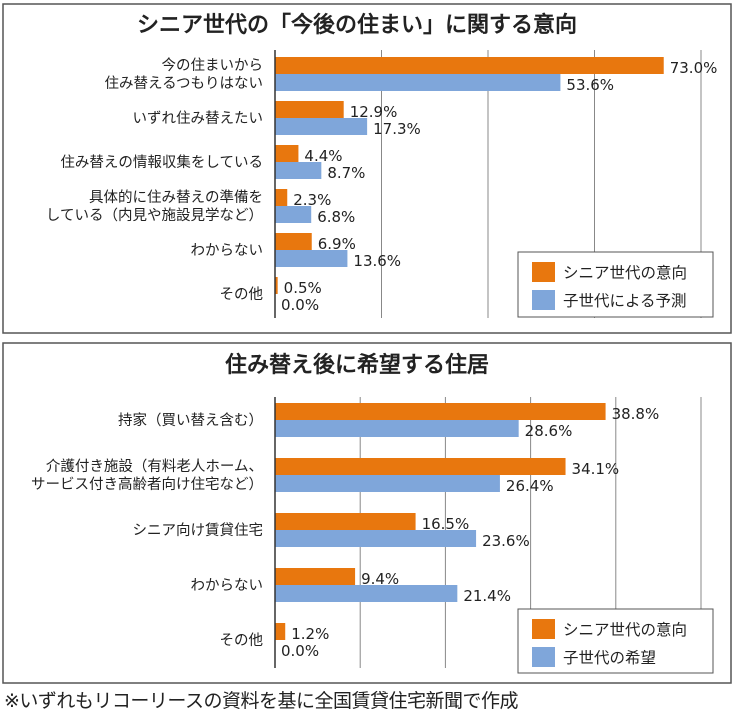 The width and height of the screenshot is (734, 720). Describe the element at coordinates (357, 365) in the screenshot. I see `chart-title: 住み替え後に希望する住居` at that location.